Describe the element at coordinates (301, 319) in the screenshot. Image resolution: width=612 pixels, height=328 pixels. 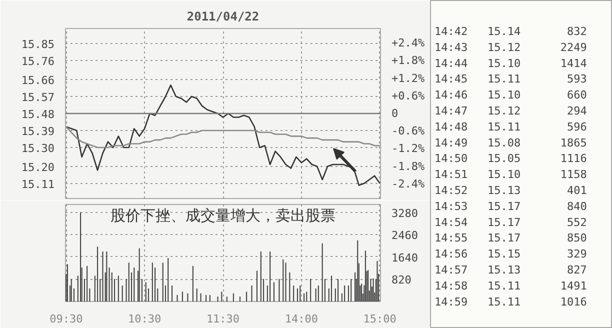
I see `x-tick-label: 14:00` at that location.